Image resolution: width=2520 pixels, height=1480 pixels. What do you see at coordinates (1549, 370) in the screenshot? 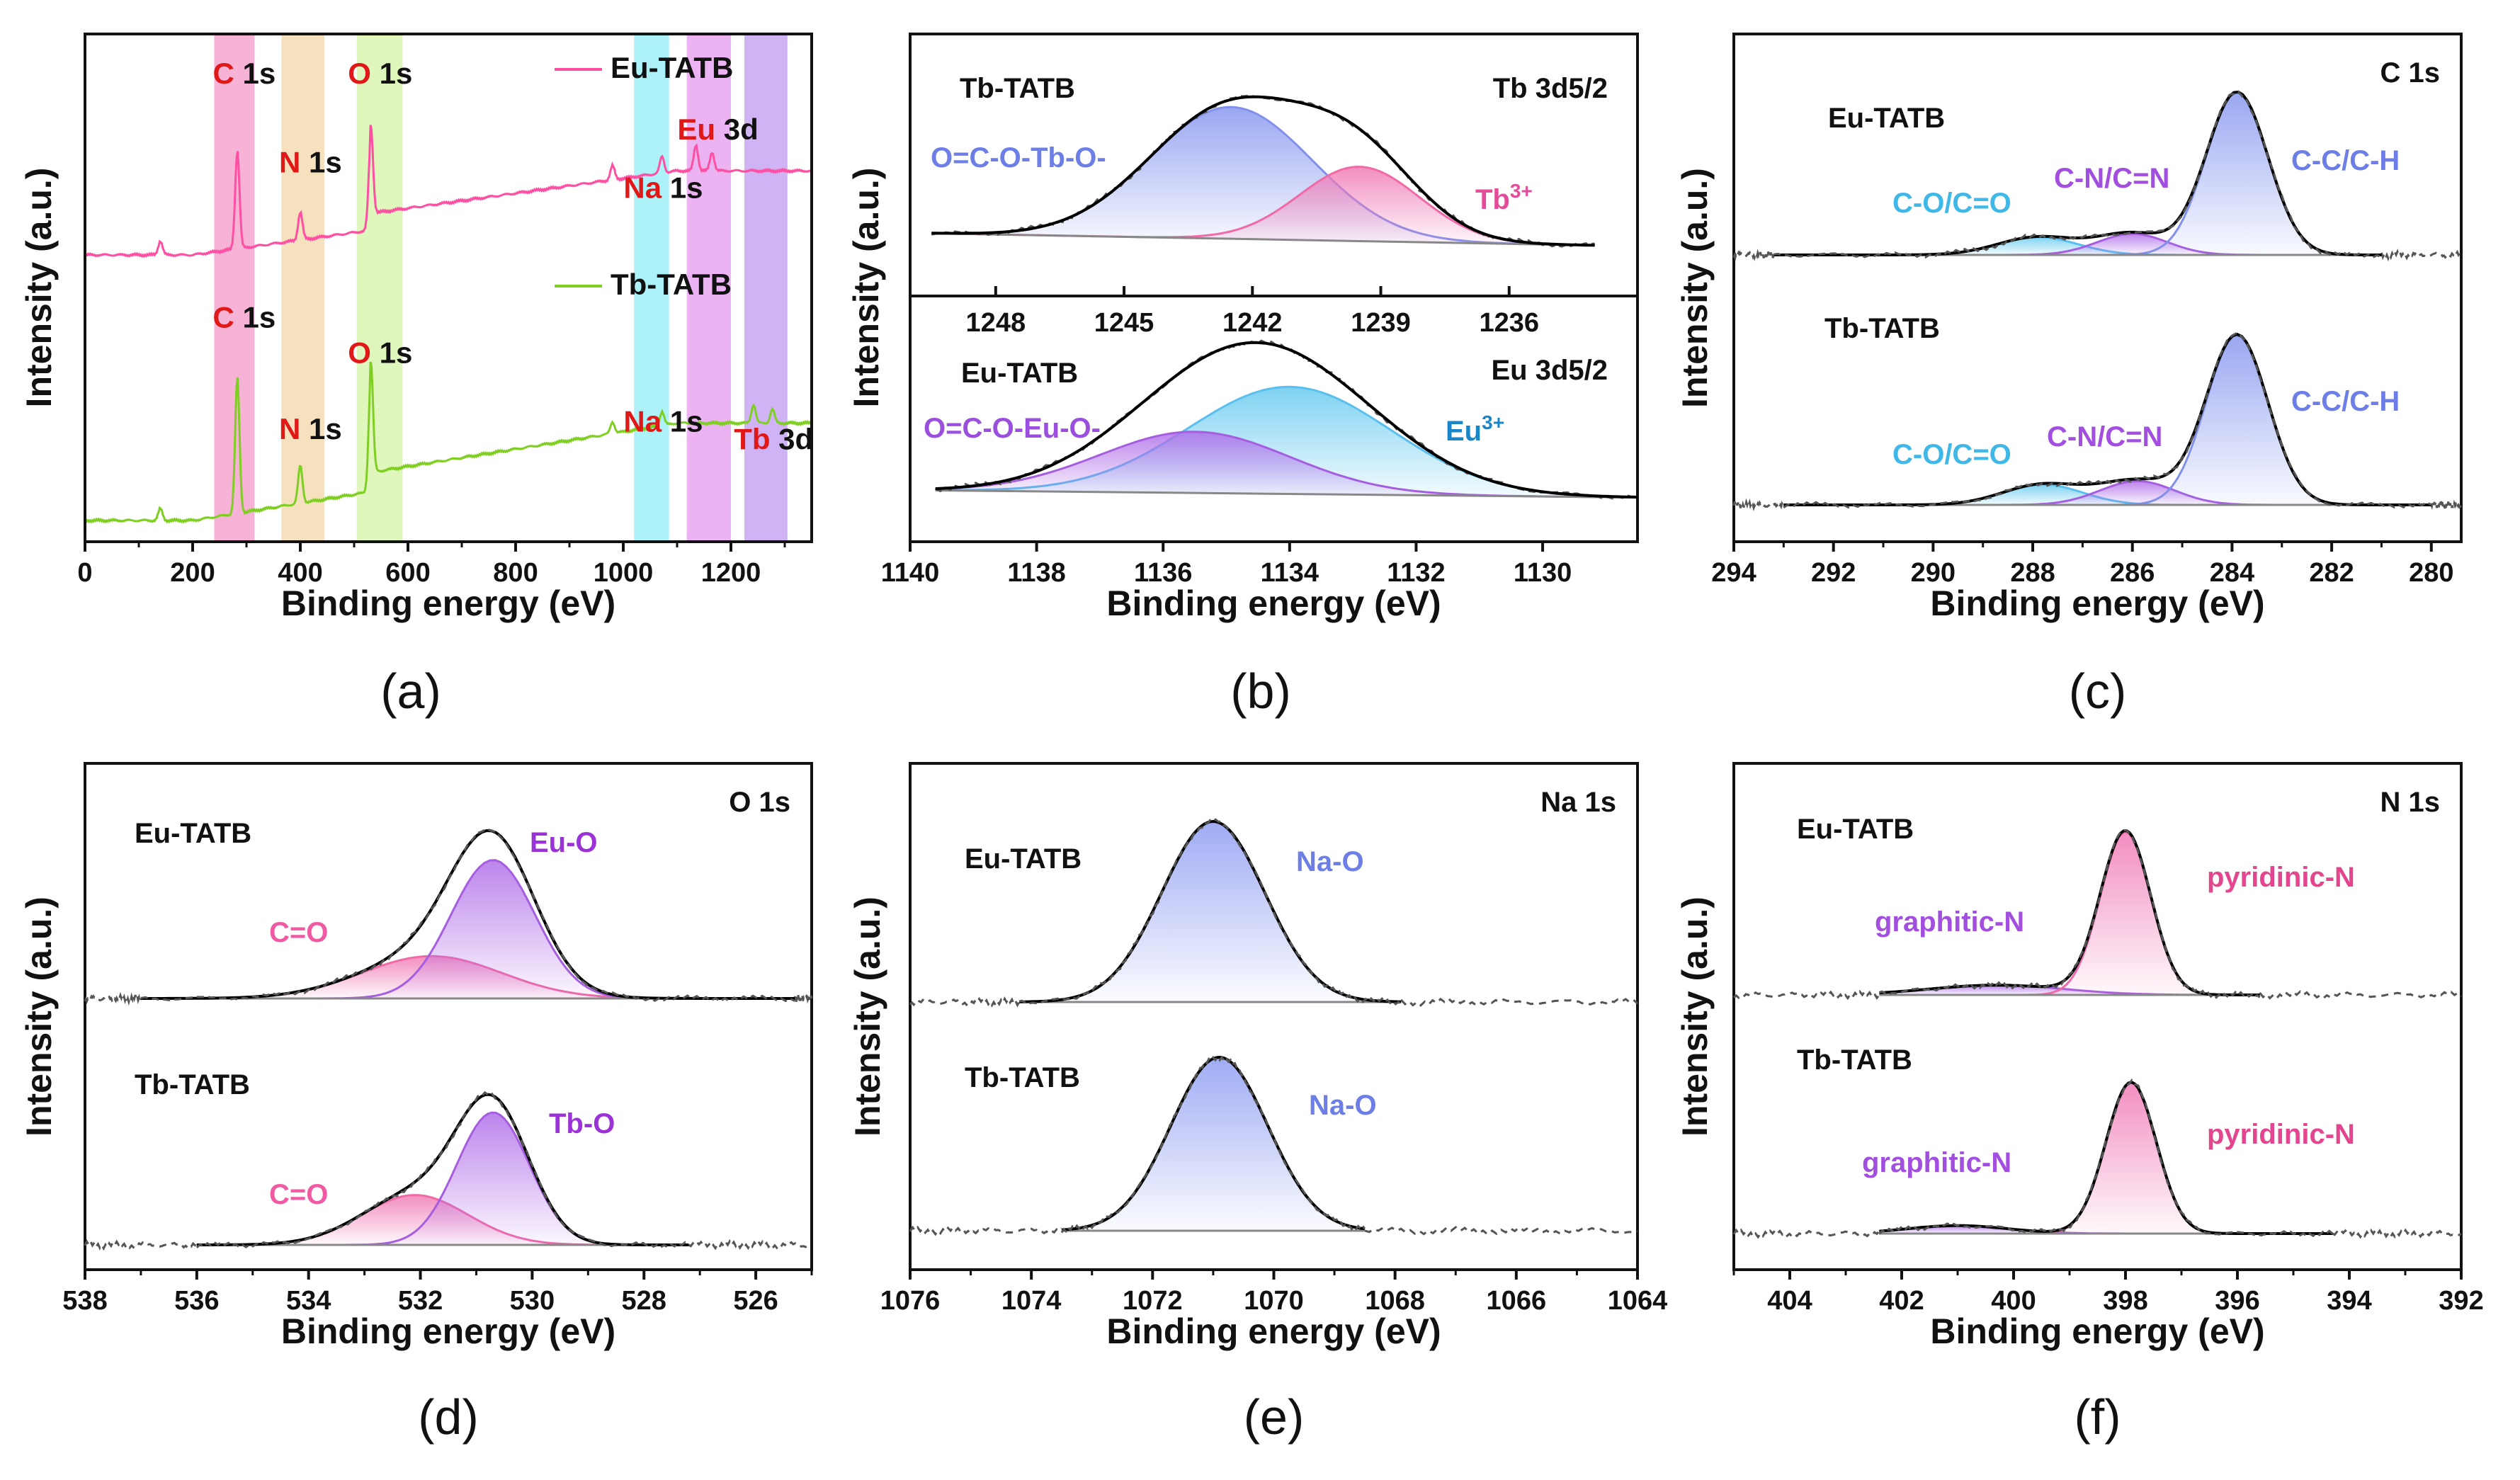
I see `core-level-label: Eu 3d5/2` at bounding box center [1549, 370].